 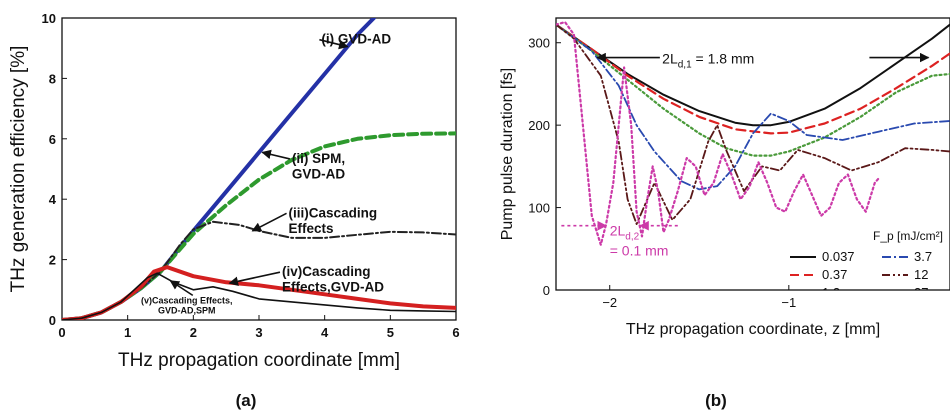 I want to click on annotation-rest: = 1.8 mm, so click(x=723, y=58).